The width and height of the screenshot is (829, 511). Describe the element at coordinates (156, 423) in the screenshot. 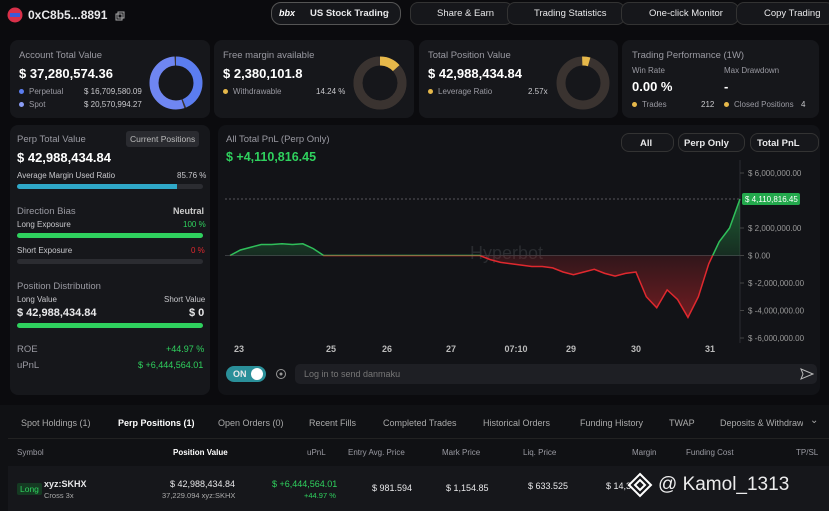

I see `tab-active: Perp Positions (1)` at that location.